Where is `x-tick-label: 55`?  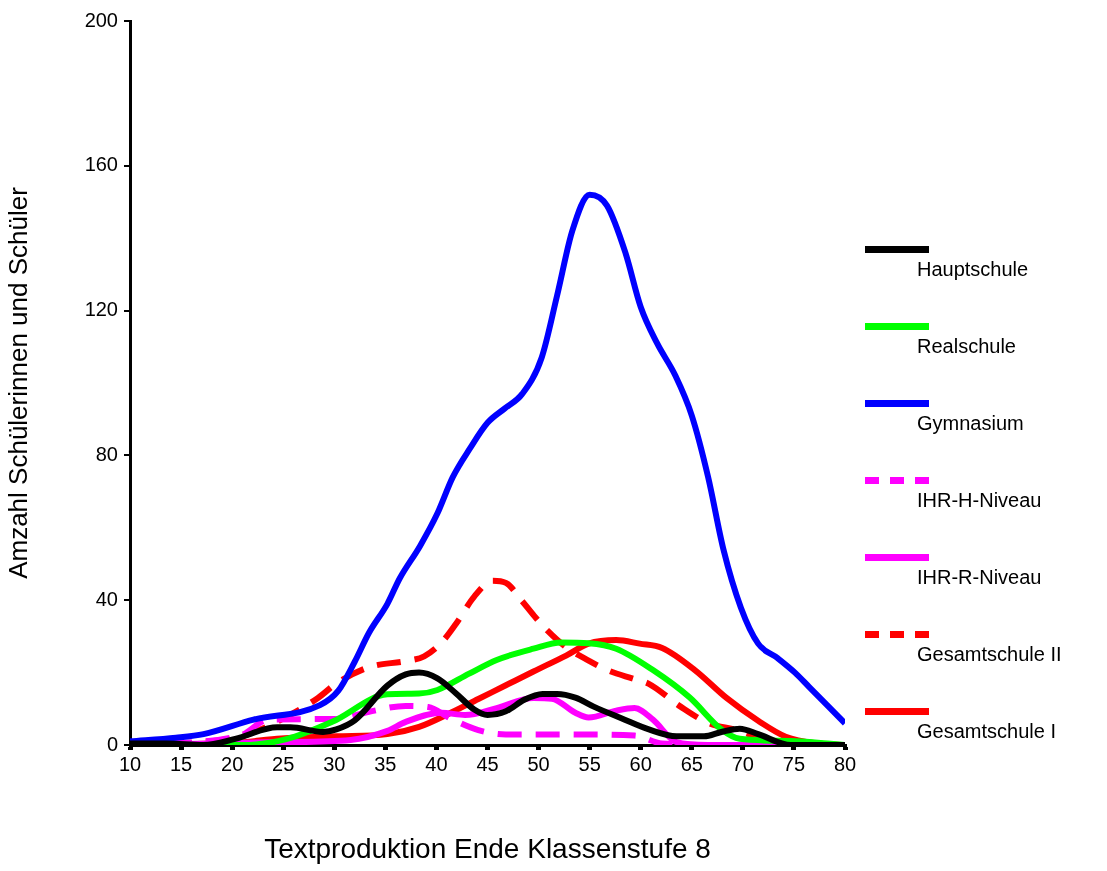 x-tick-label: 55 is located at coordinates (589, 763).